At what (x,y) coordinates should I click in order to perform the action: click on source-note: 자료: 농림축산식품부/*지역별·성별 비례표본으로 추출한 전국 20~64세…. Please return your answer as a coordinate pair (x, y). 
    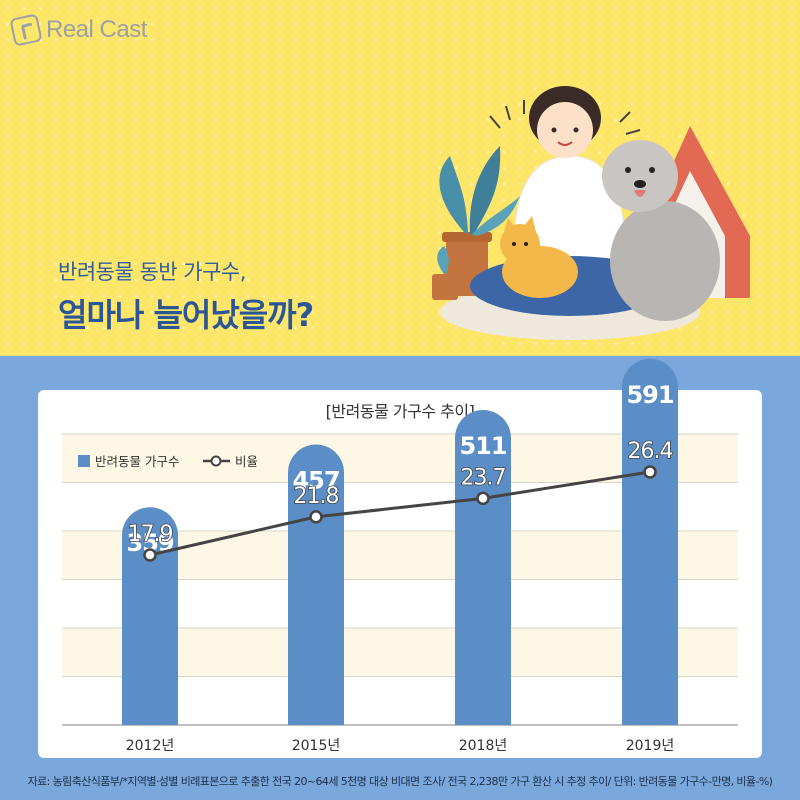
    Looking at the image, I should click on (400, 781).